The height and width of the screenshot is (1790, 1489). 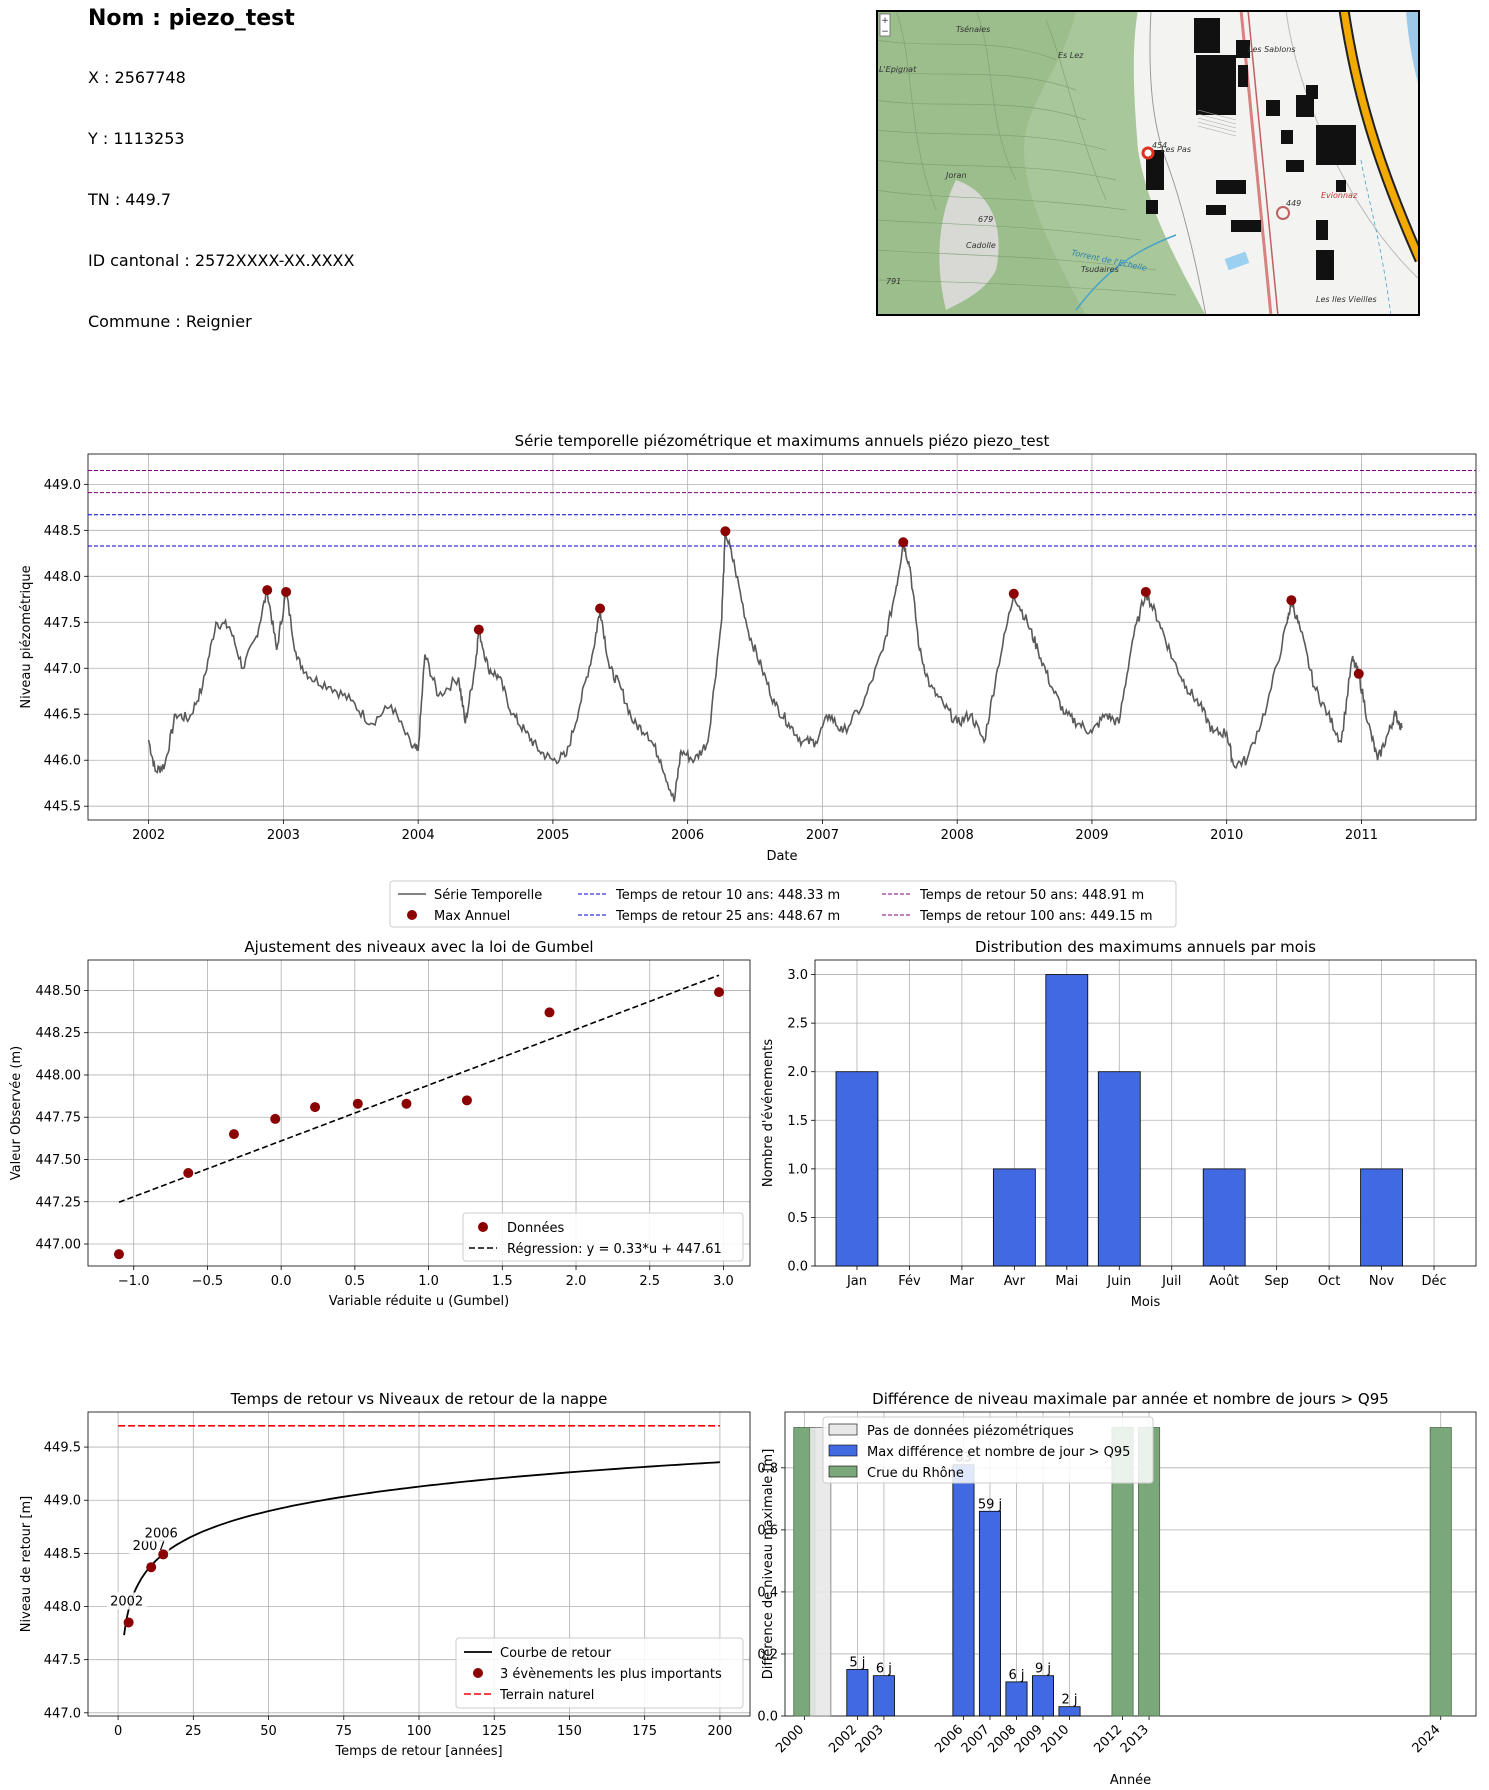 I want to click on y-tick-label: 0.4, so click(x=767, y=1592).